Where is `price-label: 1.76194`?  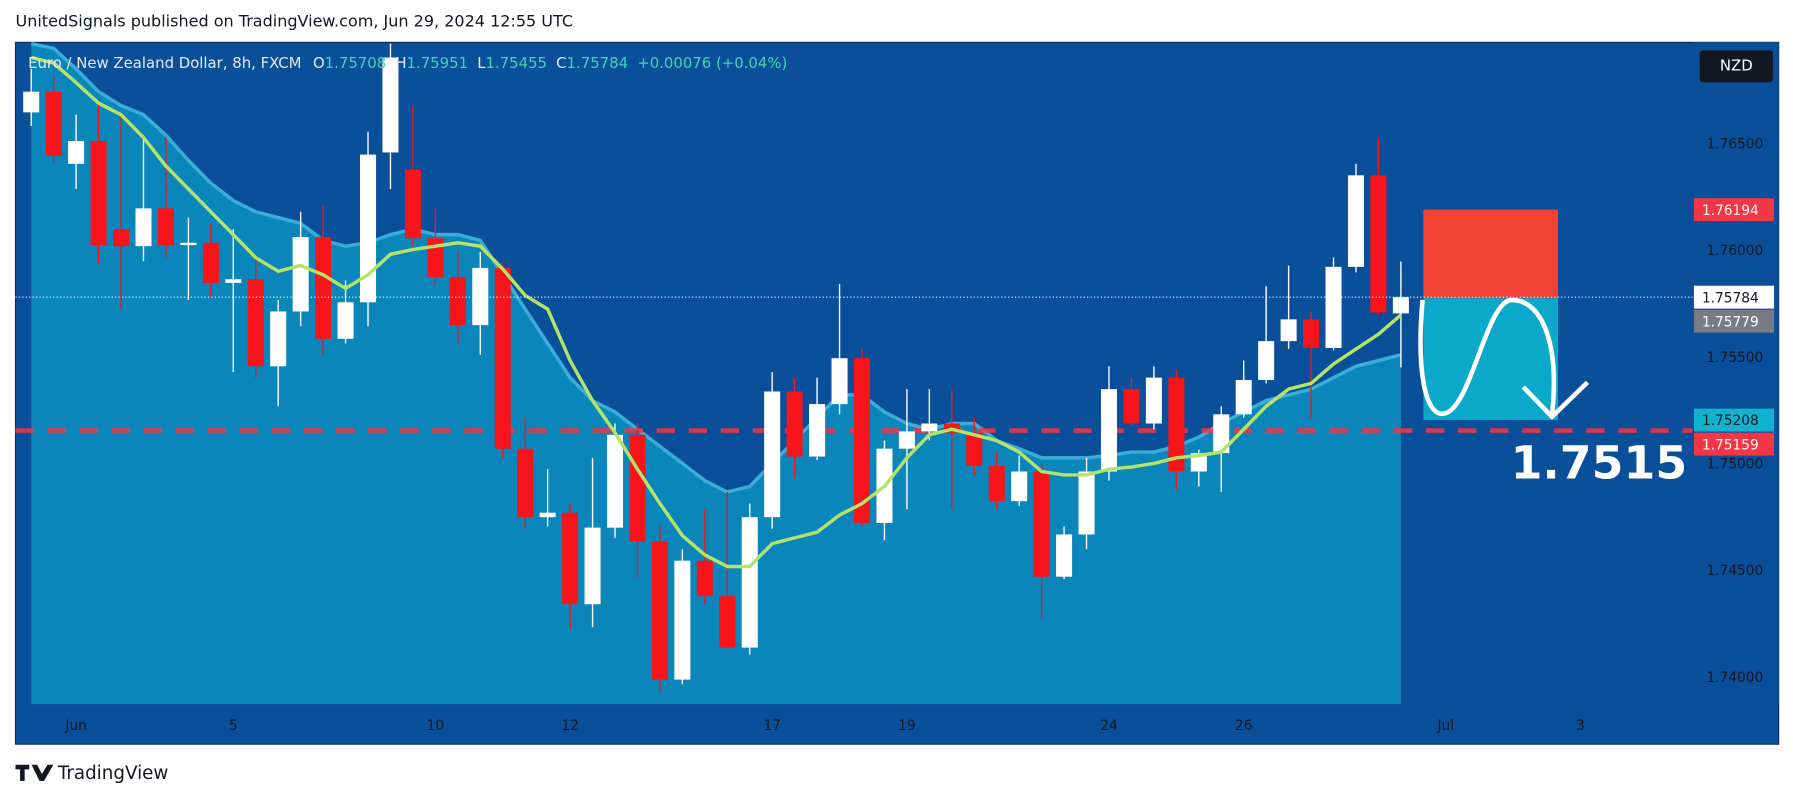 price-label: 1.76194 is located at coordinates (1730, 211).